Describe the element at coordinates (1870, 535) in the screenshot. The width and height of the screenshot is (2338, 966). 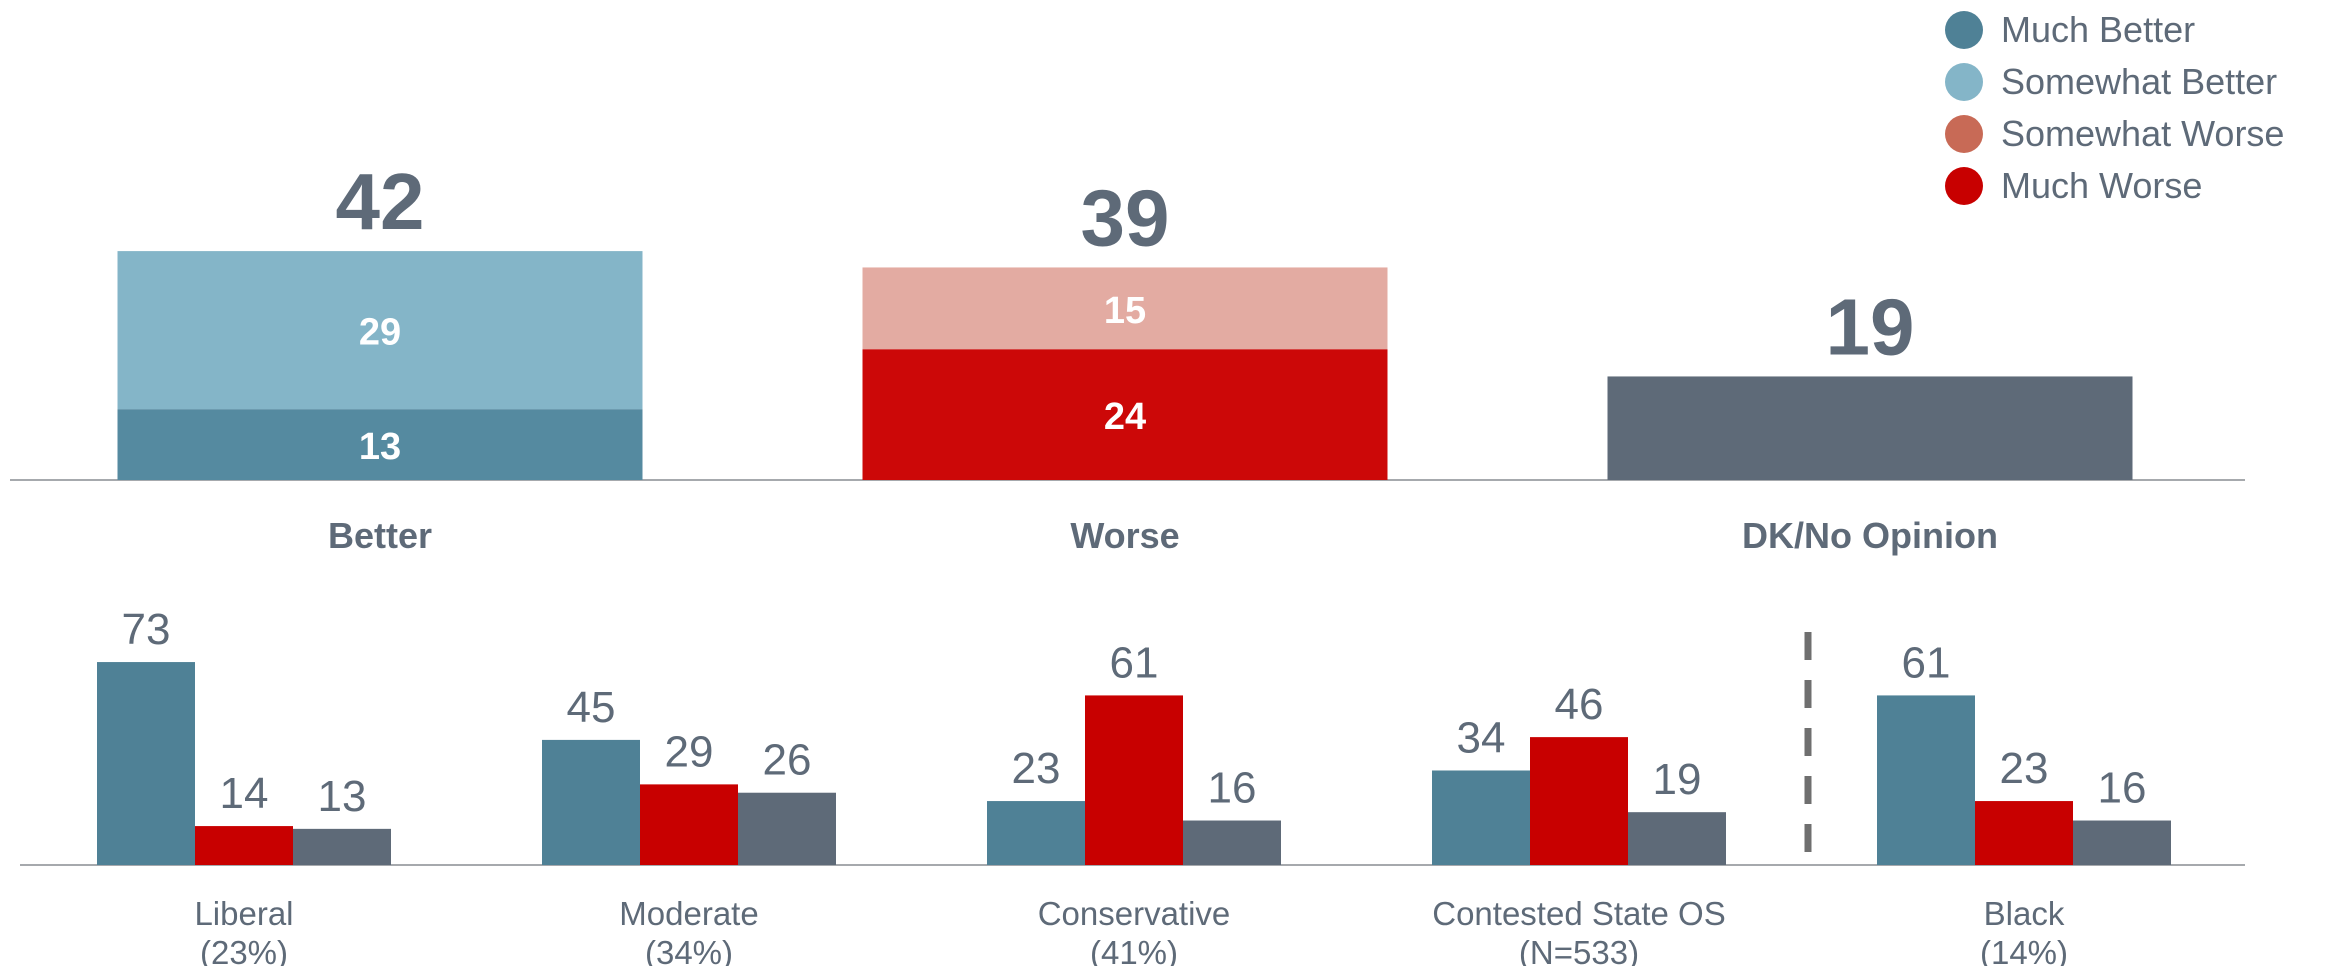
I see `category-label: DK/No Opinion` at that location.